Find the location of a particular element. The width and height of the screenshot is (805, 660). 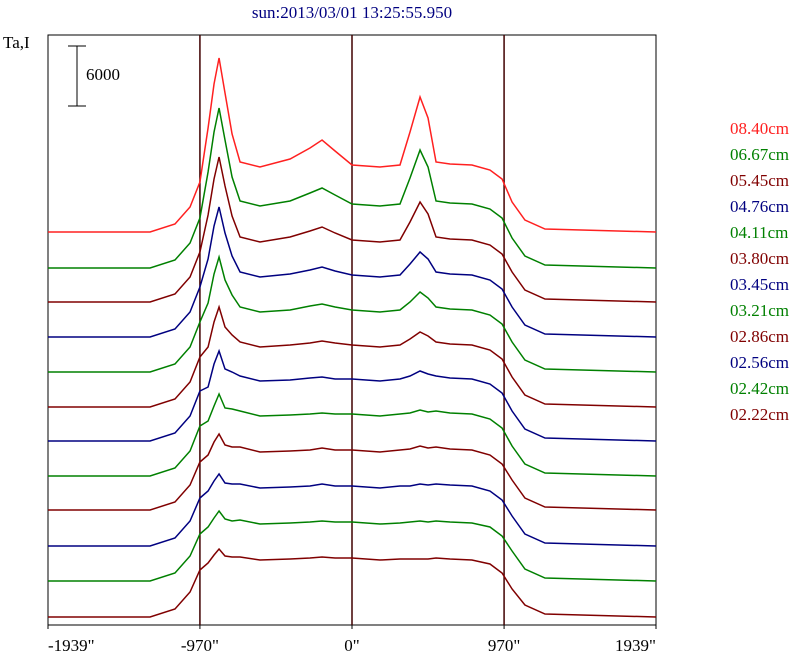

chart-title: sun:2013/03/01 13:25:55.950 is located at coordinates (352, 12).